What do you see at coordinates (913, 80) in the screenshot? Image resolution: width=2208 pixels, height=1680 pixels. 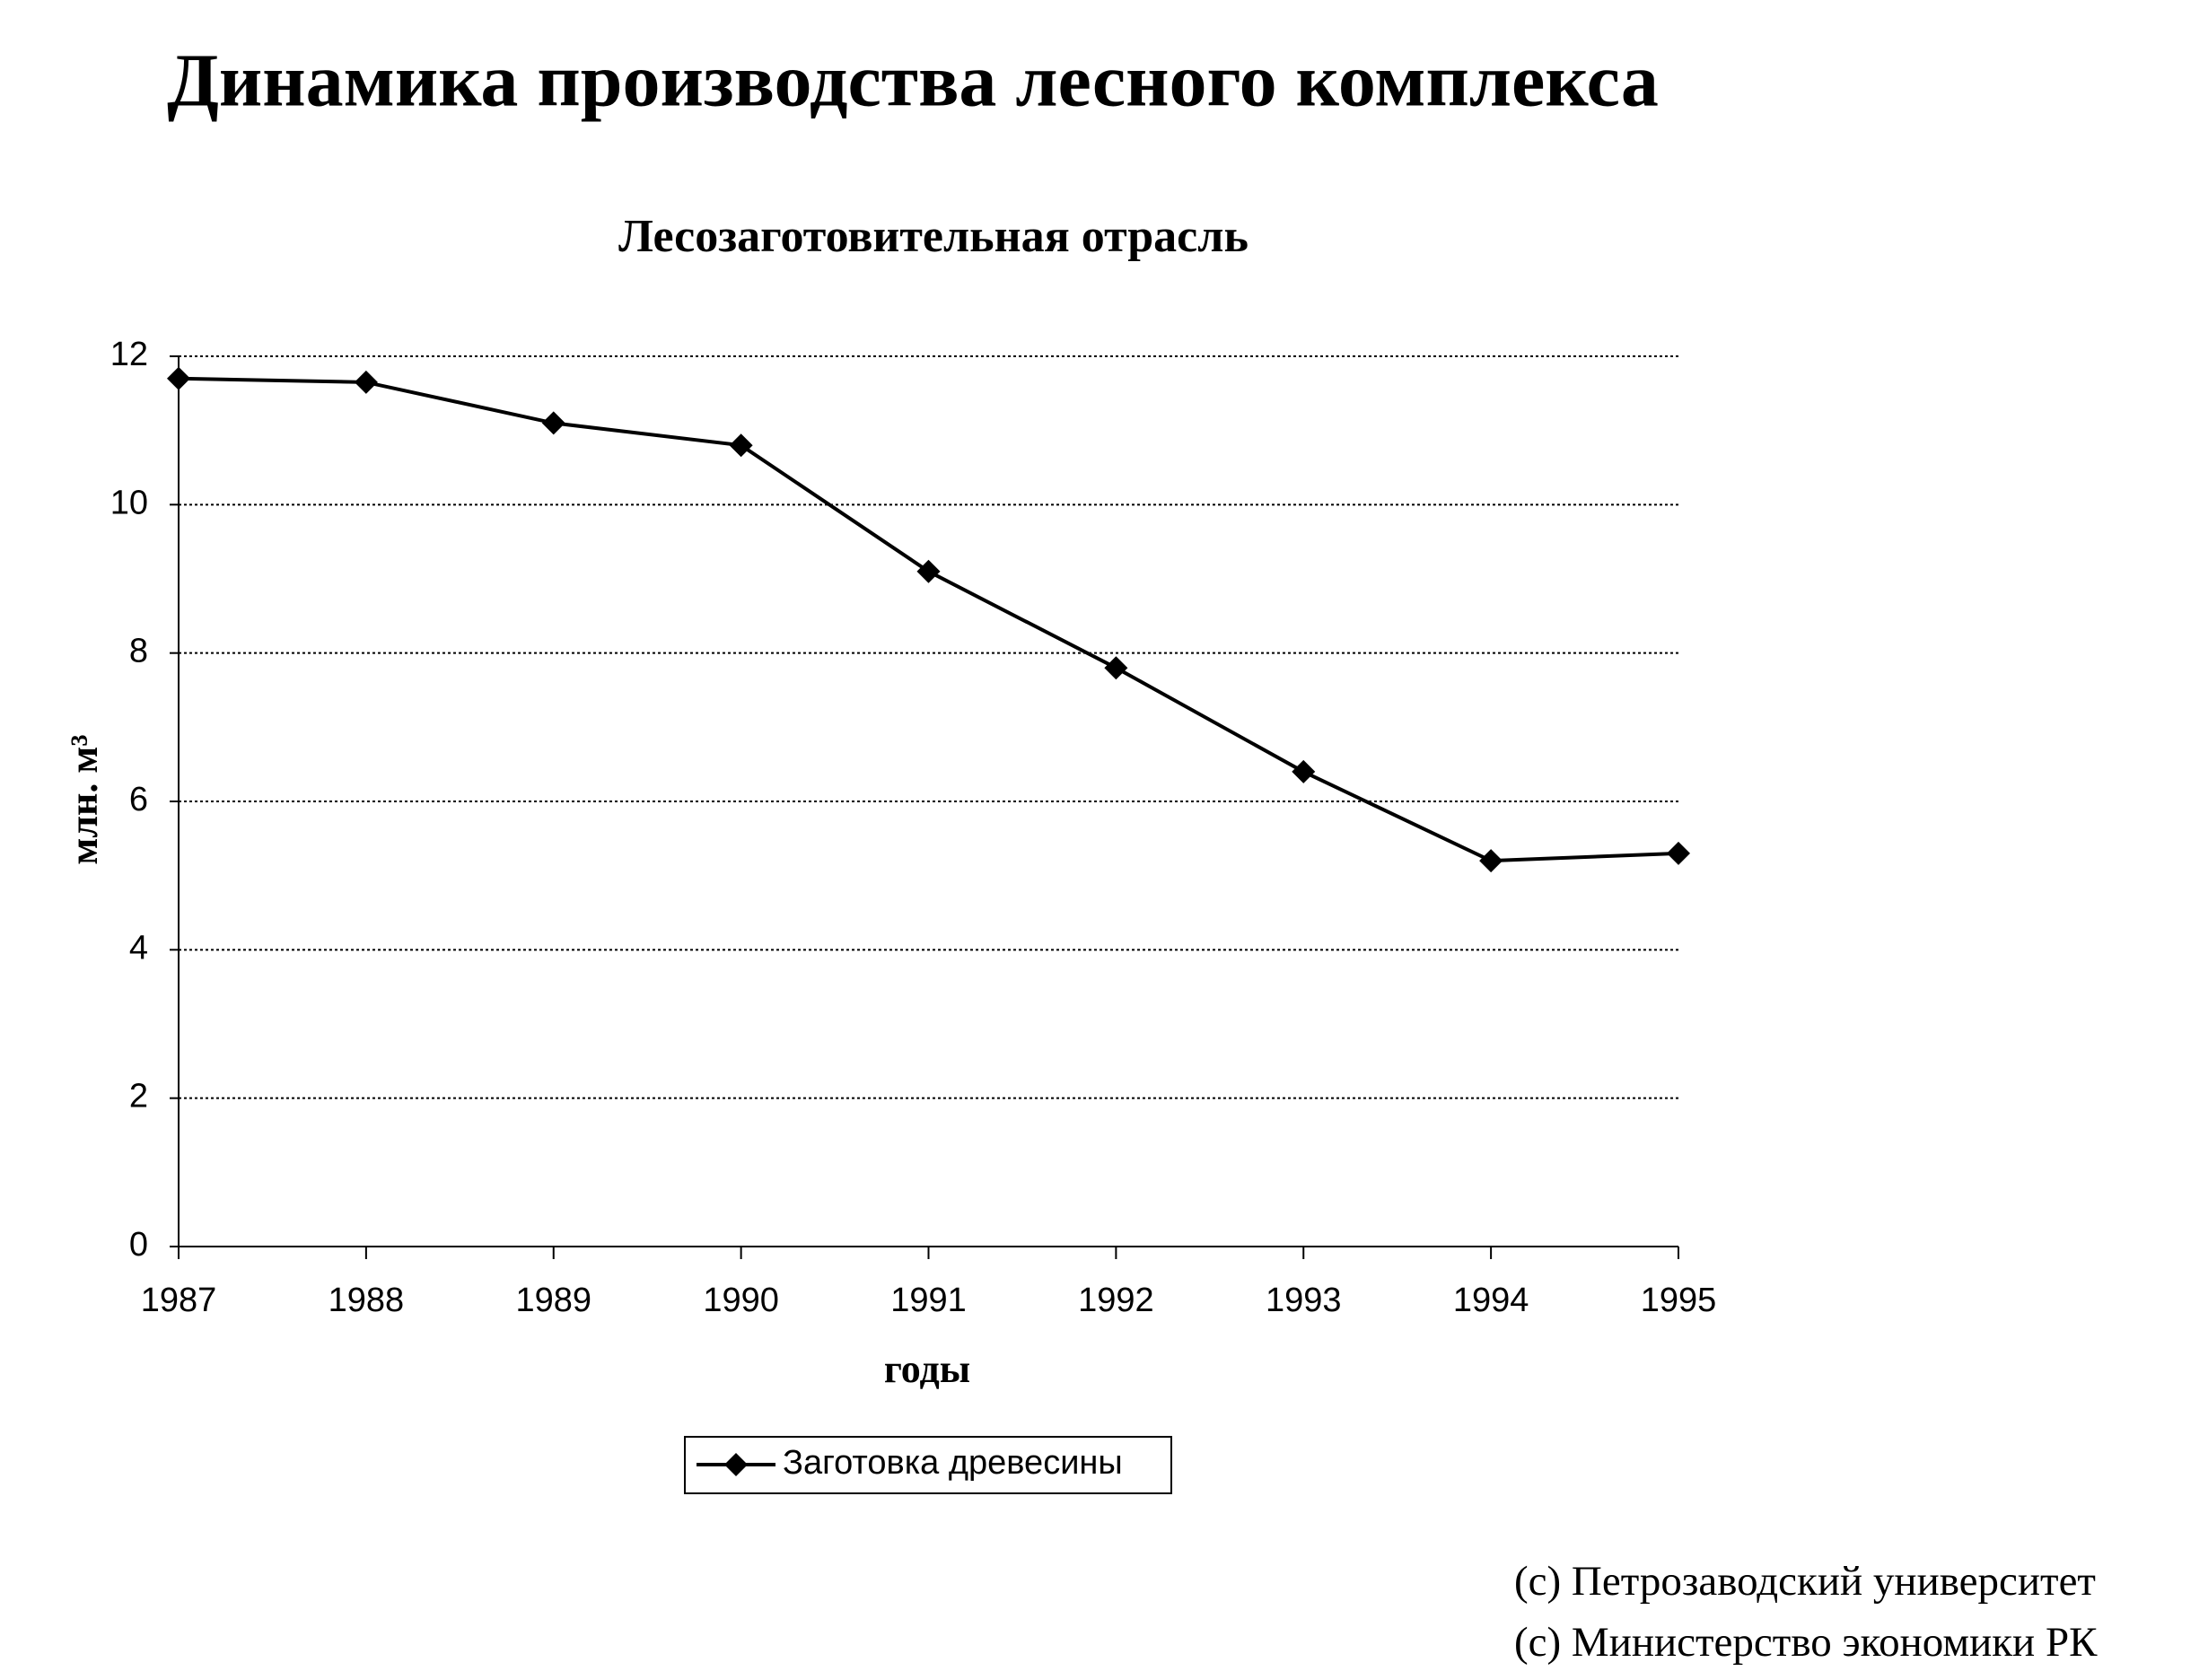 I see `chart-title: Динамика производства лесного комплекса` at bounding box center [913, 80].